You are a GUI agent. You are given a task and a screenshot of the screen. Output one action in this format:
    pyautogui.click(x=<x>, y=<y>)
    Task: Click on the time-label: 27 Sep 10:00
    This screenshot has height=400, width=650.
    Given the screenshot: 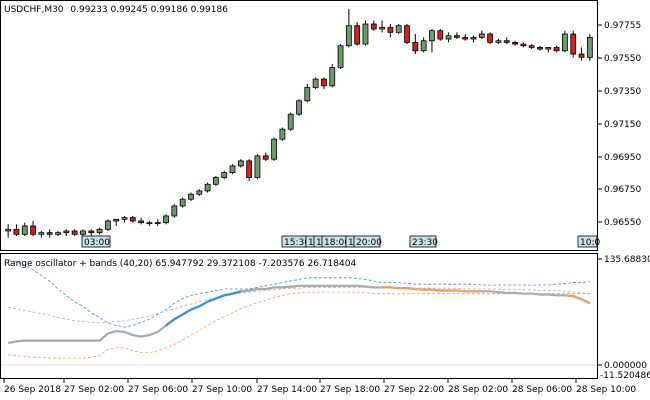 What is the action you would take?
    pyautogui.click(x=222, y=390)
    